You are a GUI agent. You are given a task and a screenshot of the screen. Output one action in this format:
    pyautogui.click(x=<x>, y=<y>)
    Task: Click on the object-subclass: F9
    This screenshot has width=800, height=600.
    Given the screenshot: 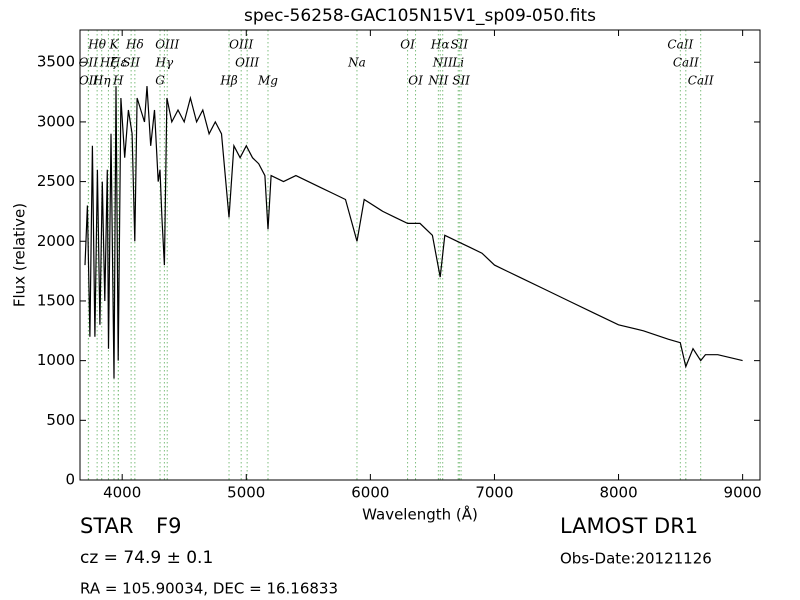 What is the action you would take?
    pyautogui.click(x=168, y=526)
    